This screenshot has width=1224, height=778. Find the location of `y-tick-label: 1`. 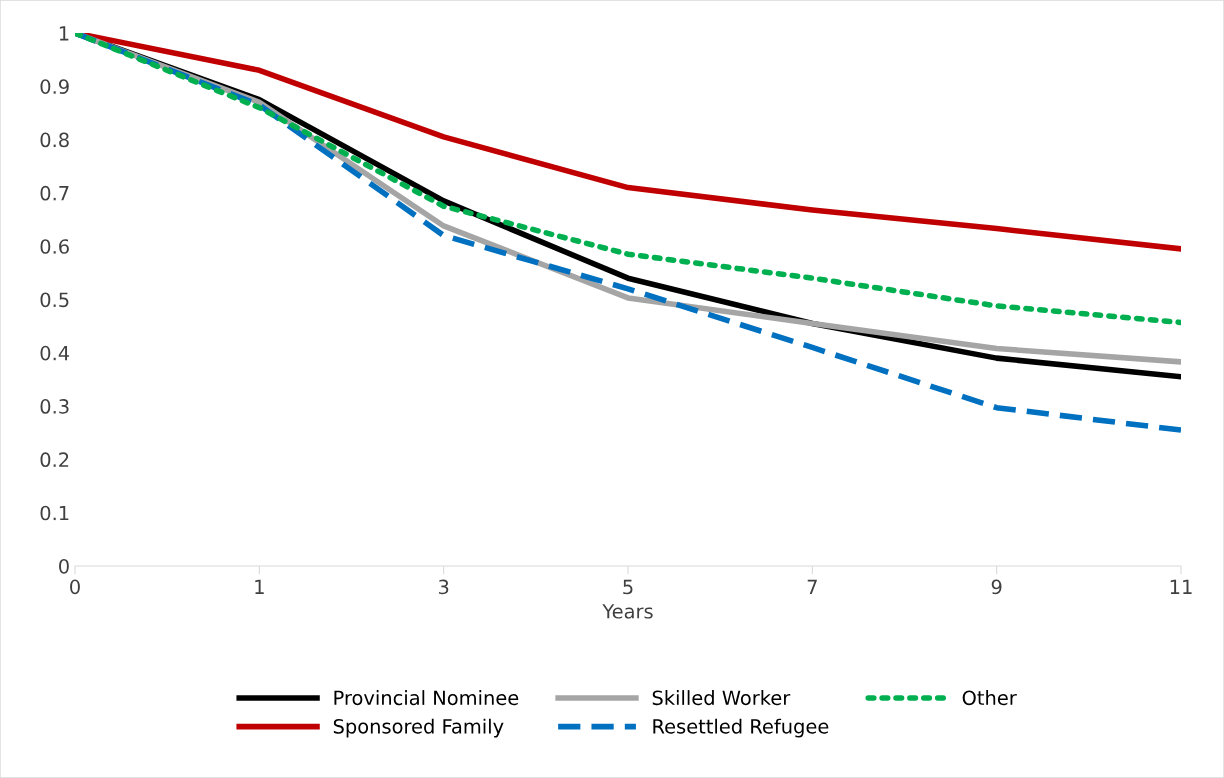

y-tick-label: 1 is located at coordinates (64, 33).